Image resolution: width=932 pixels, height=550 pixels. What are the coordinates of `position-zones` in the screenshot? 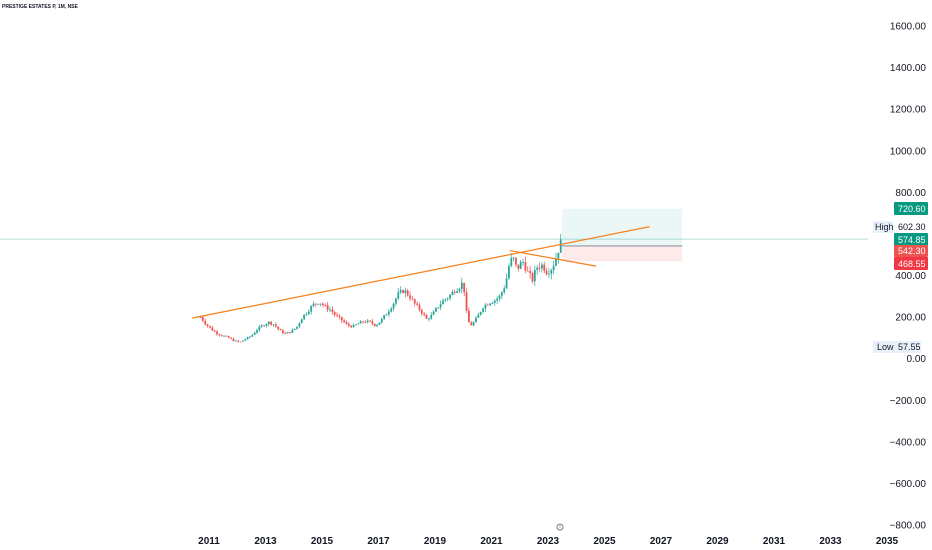 It's located at (622, 235).